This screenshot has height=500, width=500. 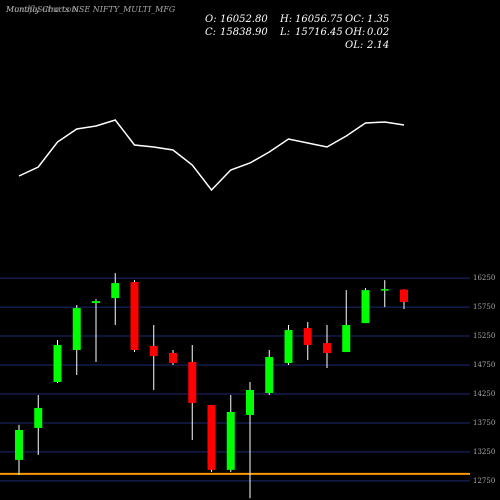 I want to click on y-tick-label: 12750, so click(x=484, y=481).